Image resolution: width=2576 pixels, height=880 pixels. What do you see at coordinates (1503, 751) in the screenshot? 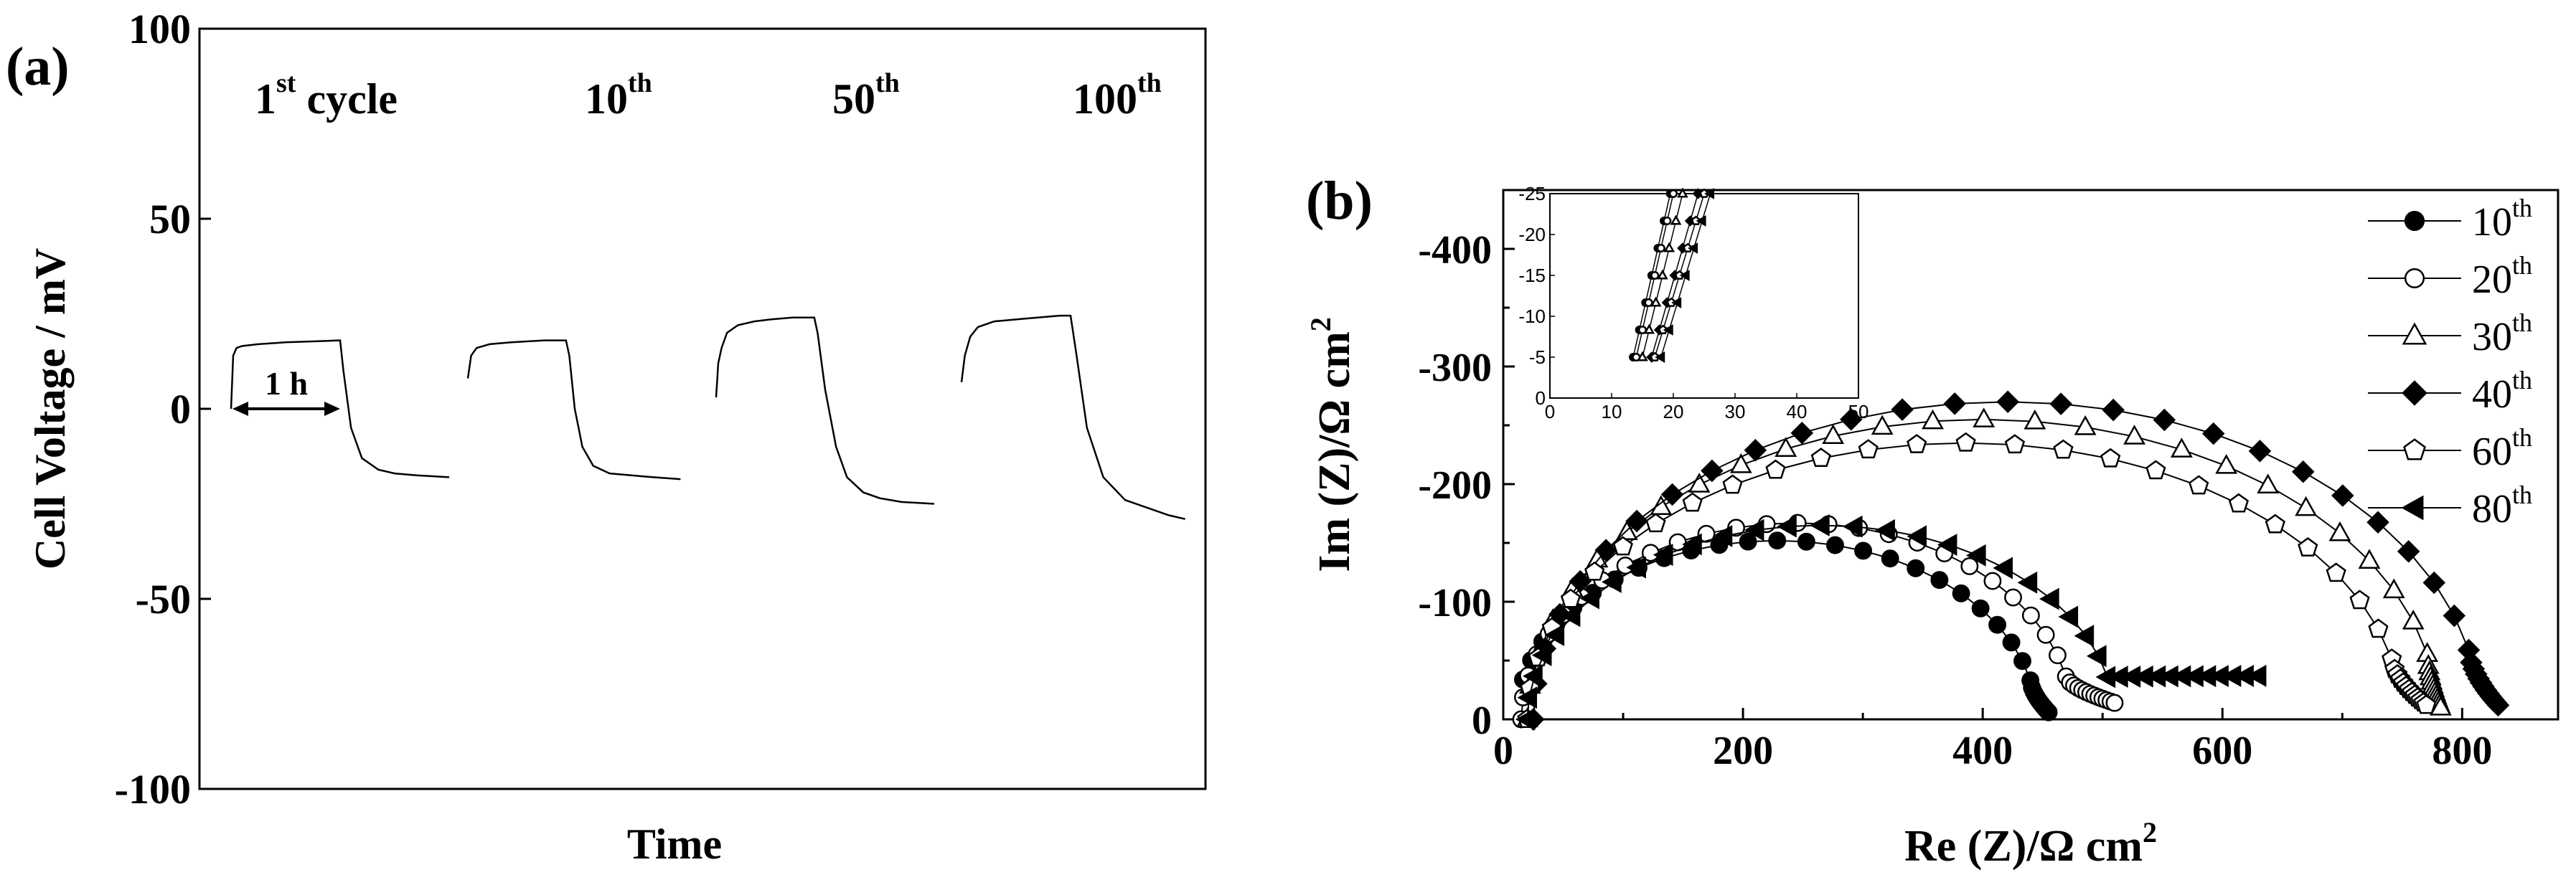
I see `panel-b-x-tick-label: 0` at bounding box center [1503, 751].